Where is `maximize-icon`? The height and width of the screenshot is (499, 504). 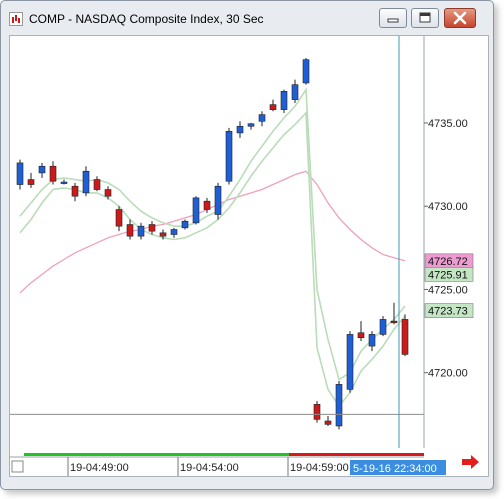
maximize-icon is located at coordinates (425, 17).